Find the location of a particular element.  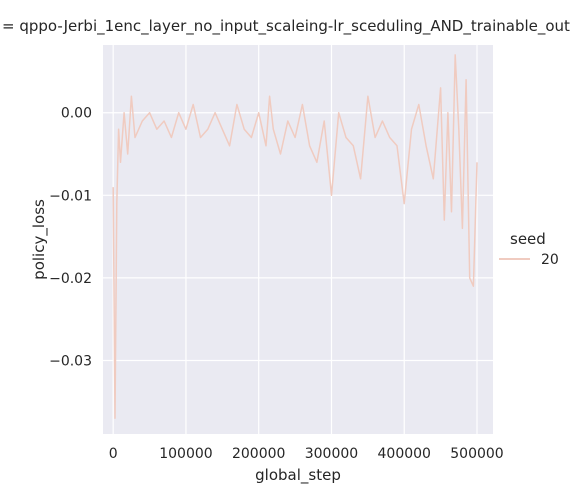

x-tick-label: 300000 is located at coordinates (331, 454).